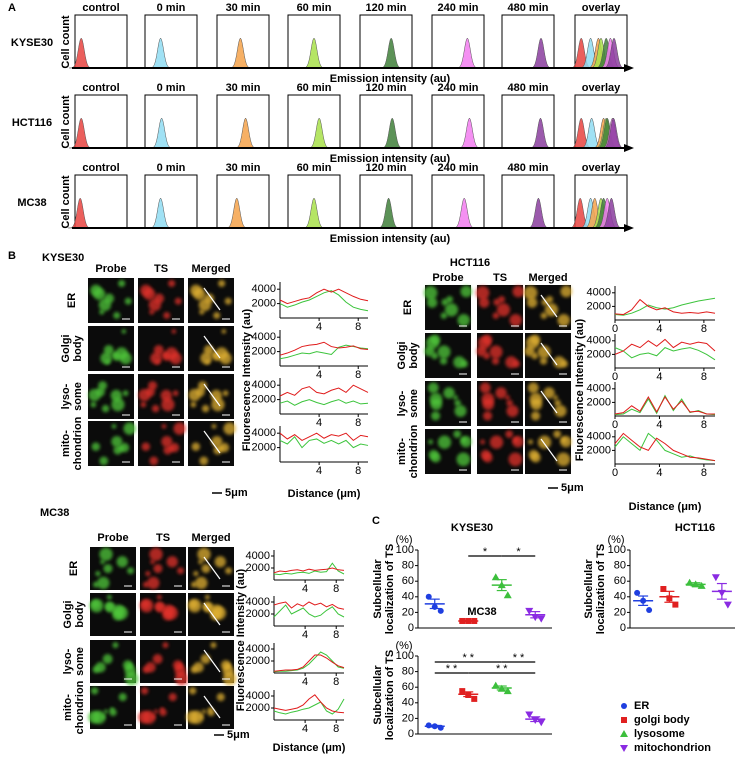 The height and width of the screenshot is (767, 738). Describe the element at coordinates (32, 43) in the screenshot. I see `cell-line-label: KYSE30` at that location.